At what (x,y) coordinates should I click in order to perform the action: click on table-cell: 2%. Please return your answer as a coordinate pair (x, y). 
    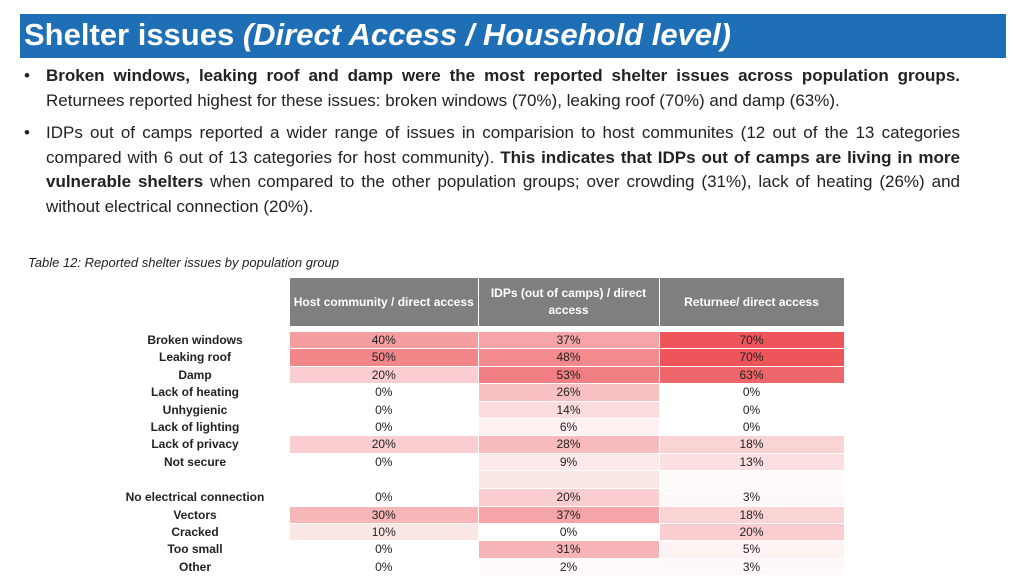
    Looking at the image, I should click on (569, 567).